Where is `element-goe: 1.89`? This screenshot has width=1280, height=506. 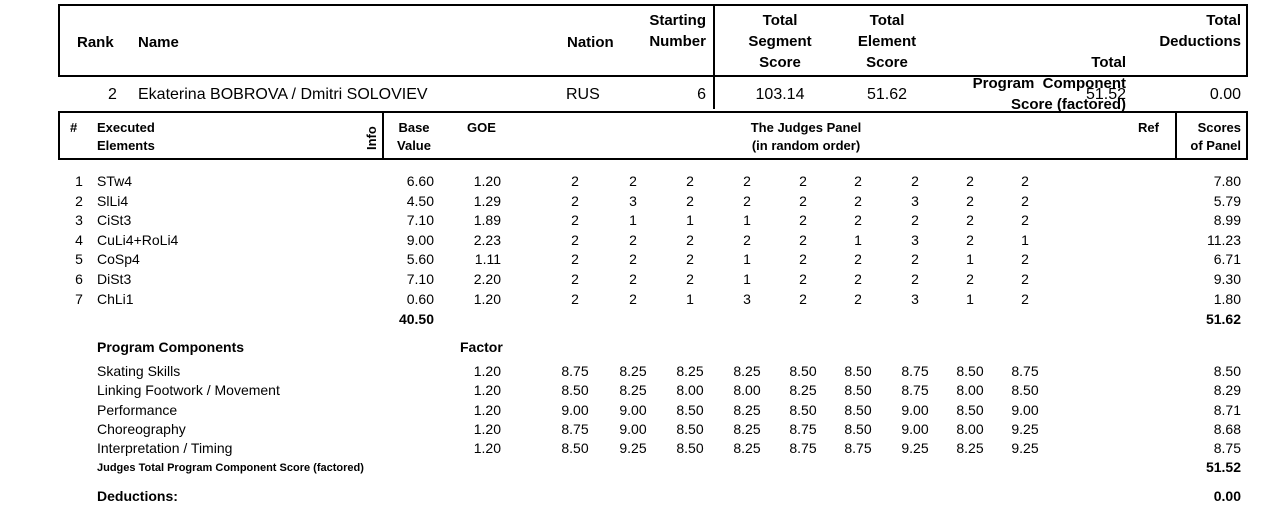 element-goe: 1.89 is located at coordinates (487, 220).